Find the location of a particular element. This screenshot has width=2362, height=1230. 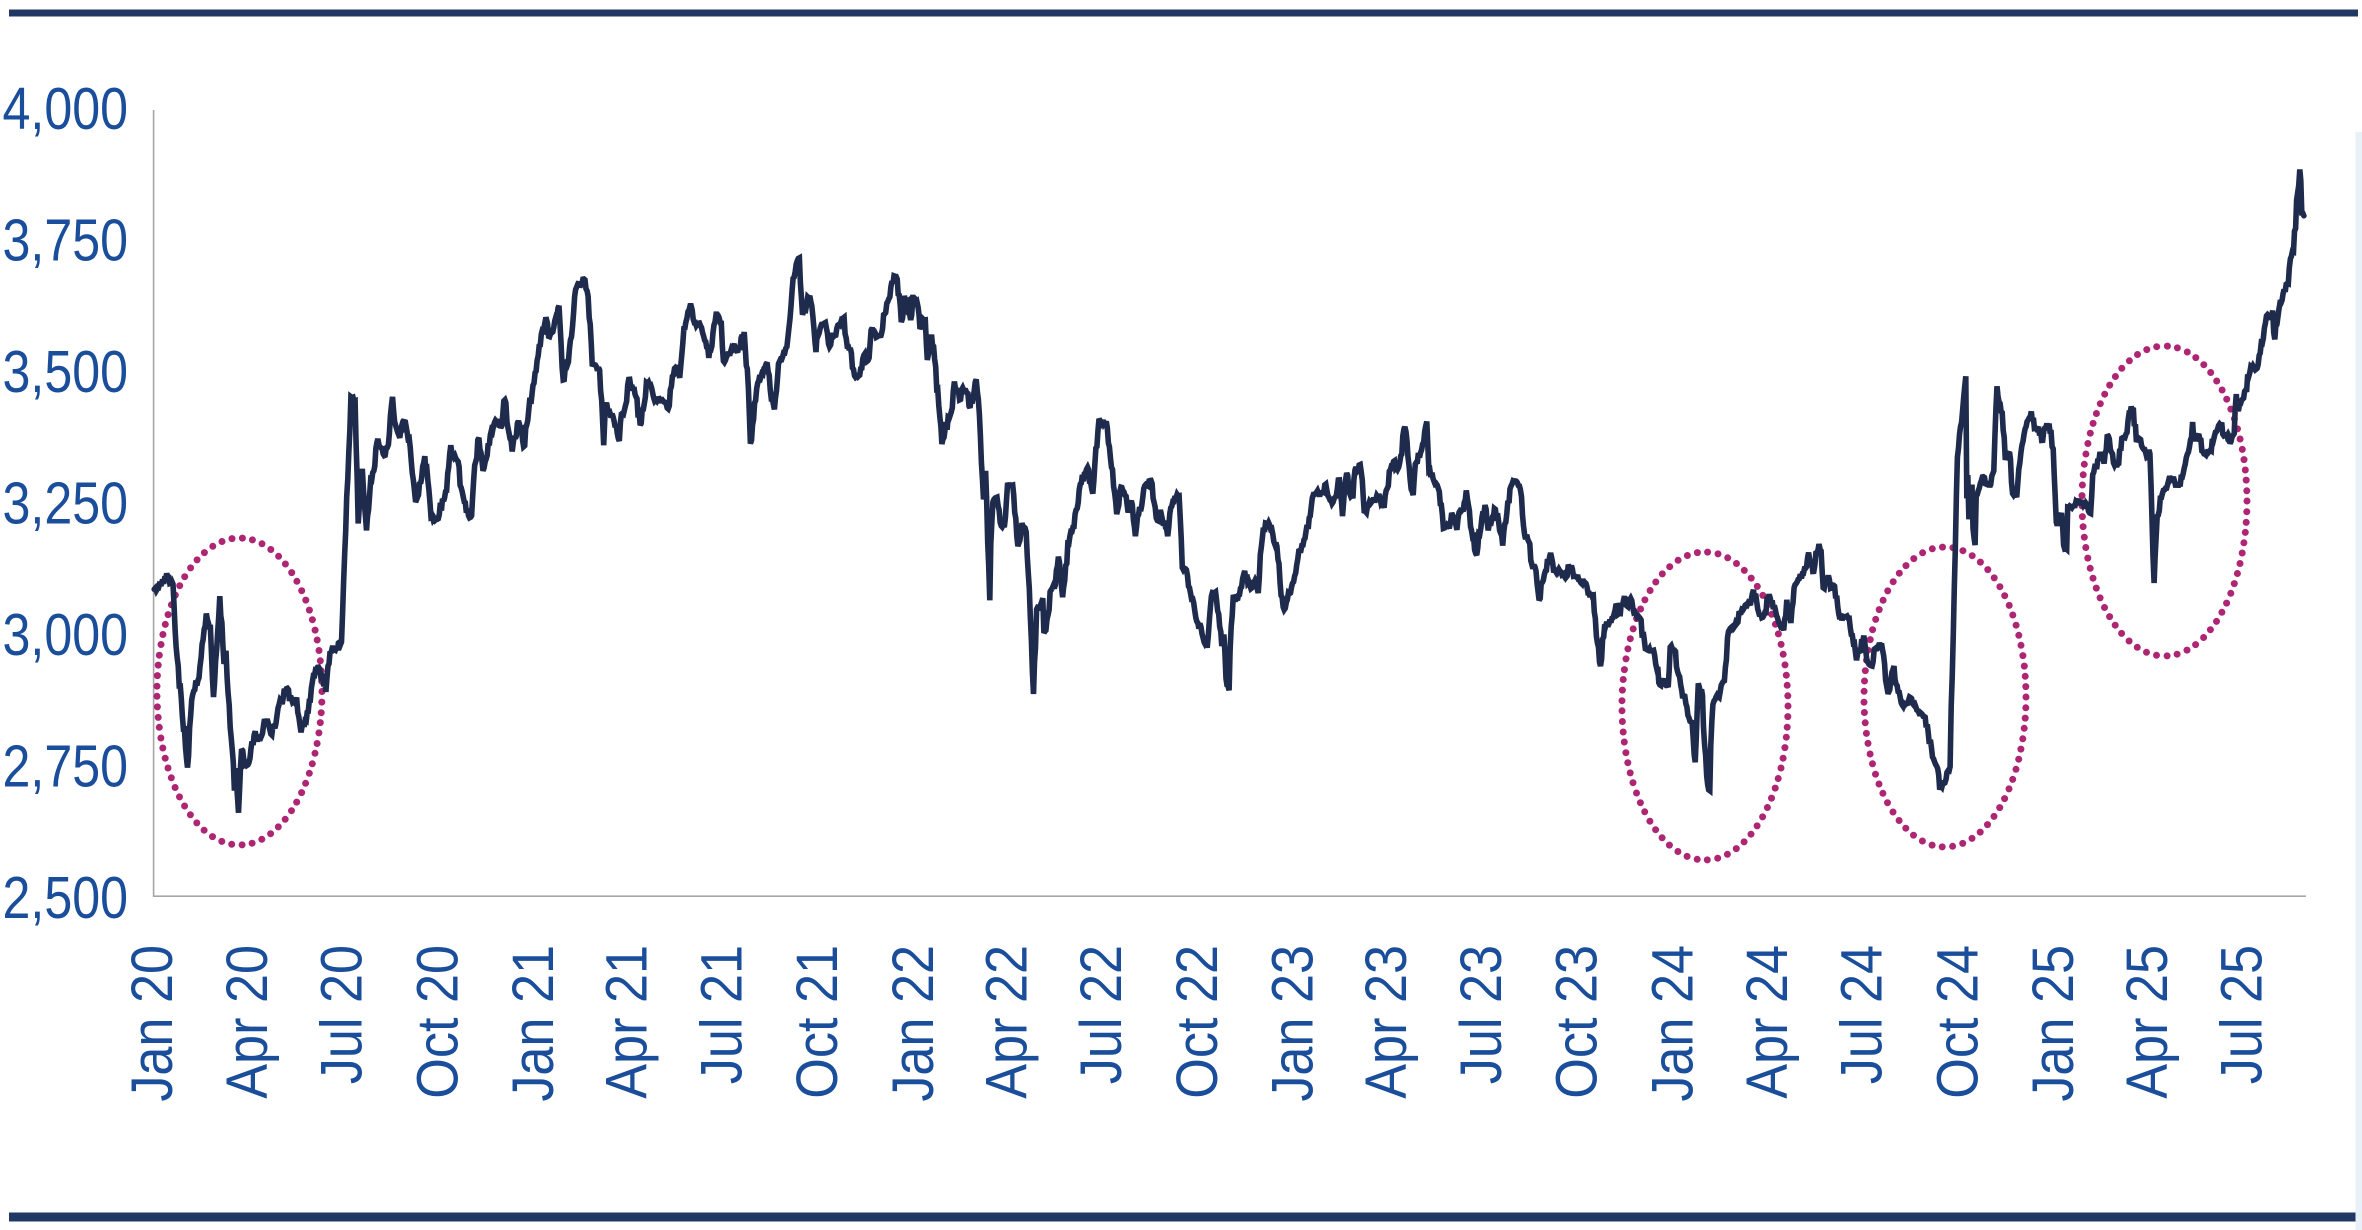

svg-text: Apr 22 is located at coordinates (1006, 1022).